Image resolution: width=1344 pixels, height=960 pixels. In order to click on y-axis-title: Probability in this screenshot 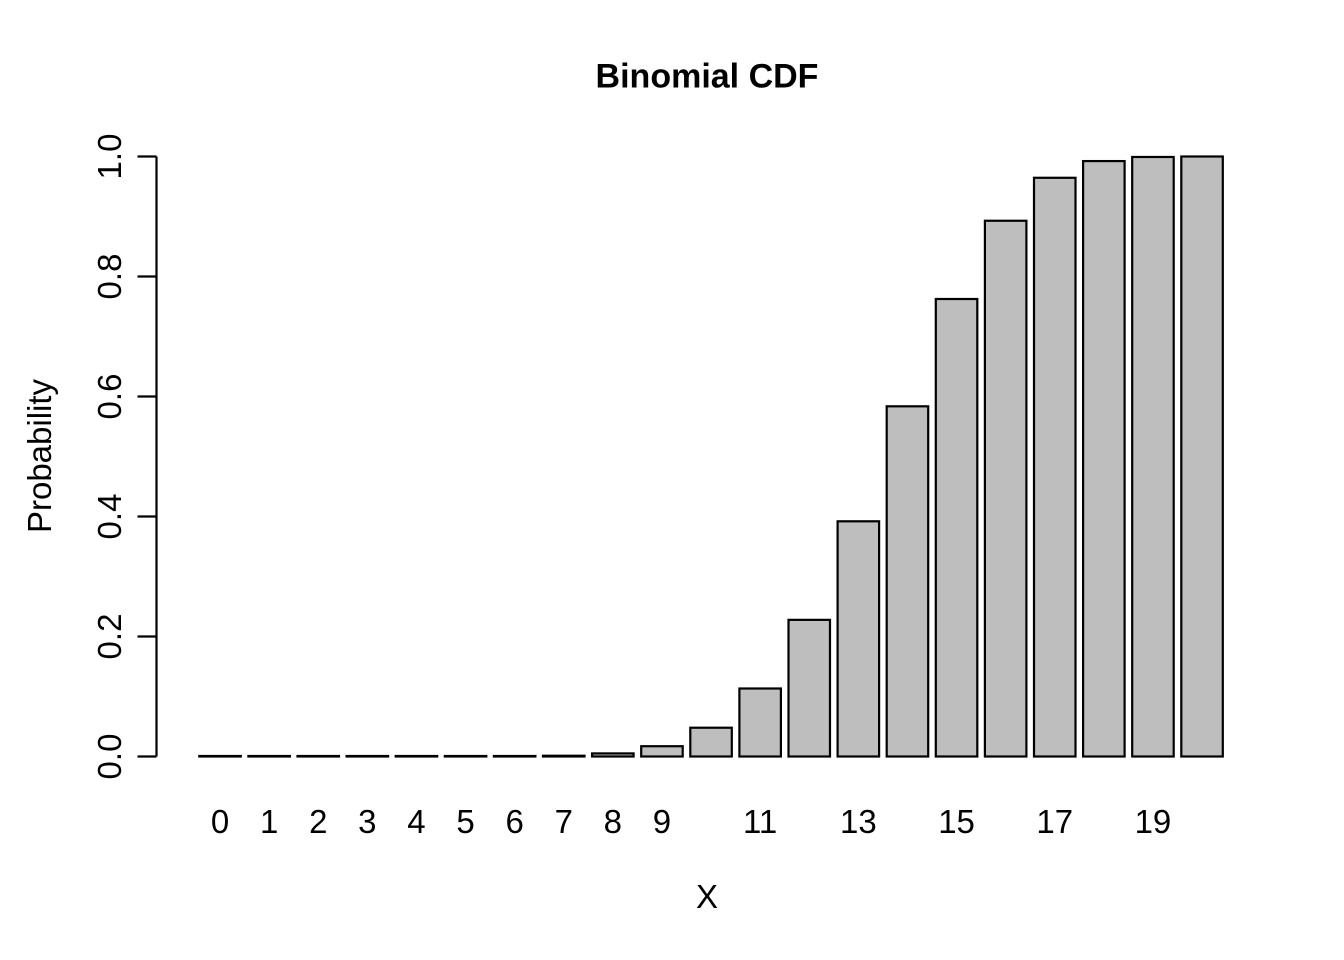, I will do `click(39, 456)`.